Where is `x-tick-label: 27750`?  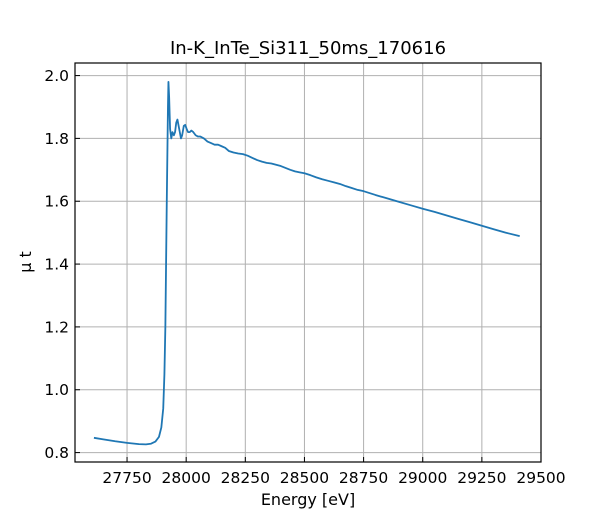
x-tick-label: 27750 is located at coordinates (126, 478).